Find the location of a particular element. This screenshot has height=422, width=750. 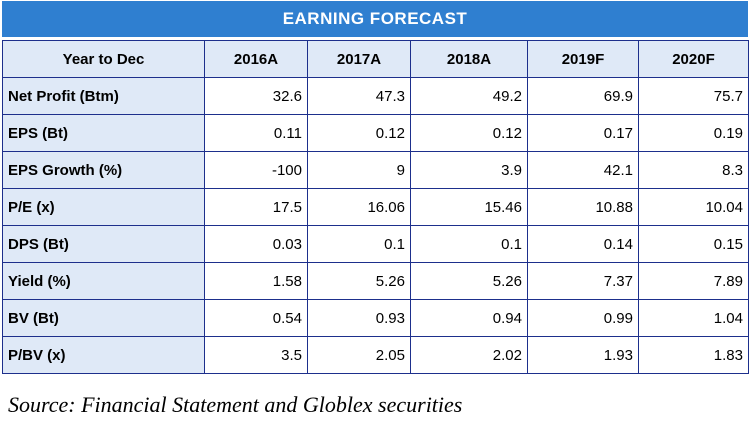

table-row: P/E (x) 17.5 16.06 15.46 10.88 10.04 is located at coordinates (375, 207).